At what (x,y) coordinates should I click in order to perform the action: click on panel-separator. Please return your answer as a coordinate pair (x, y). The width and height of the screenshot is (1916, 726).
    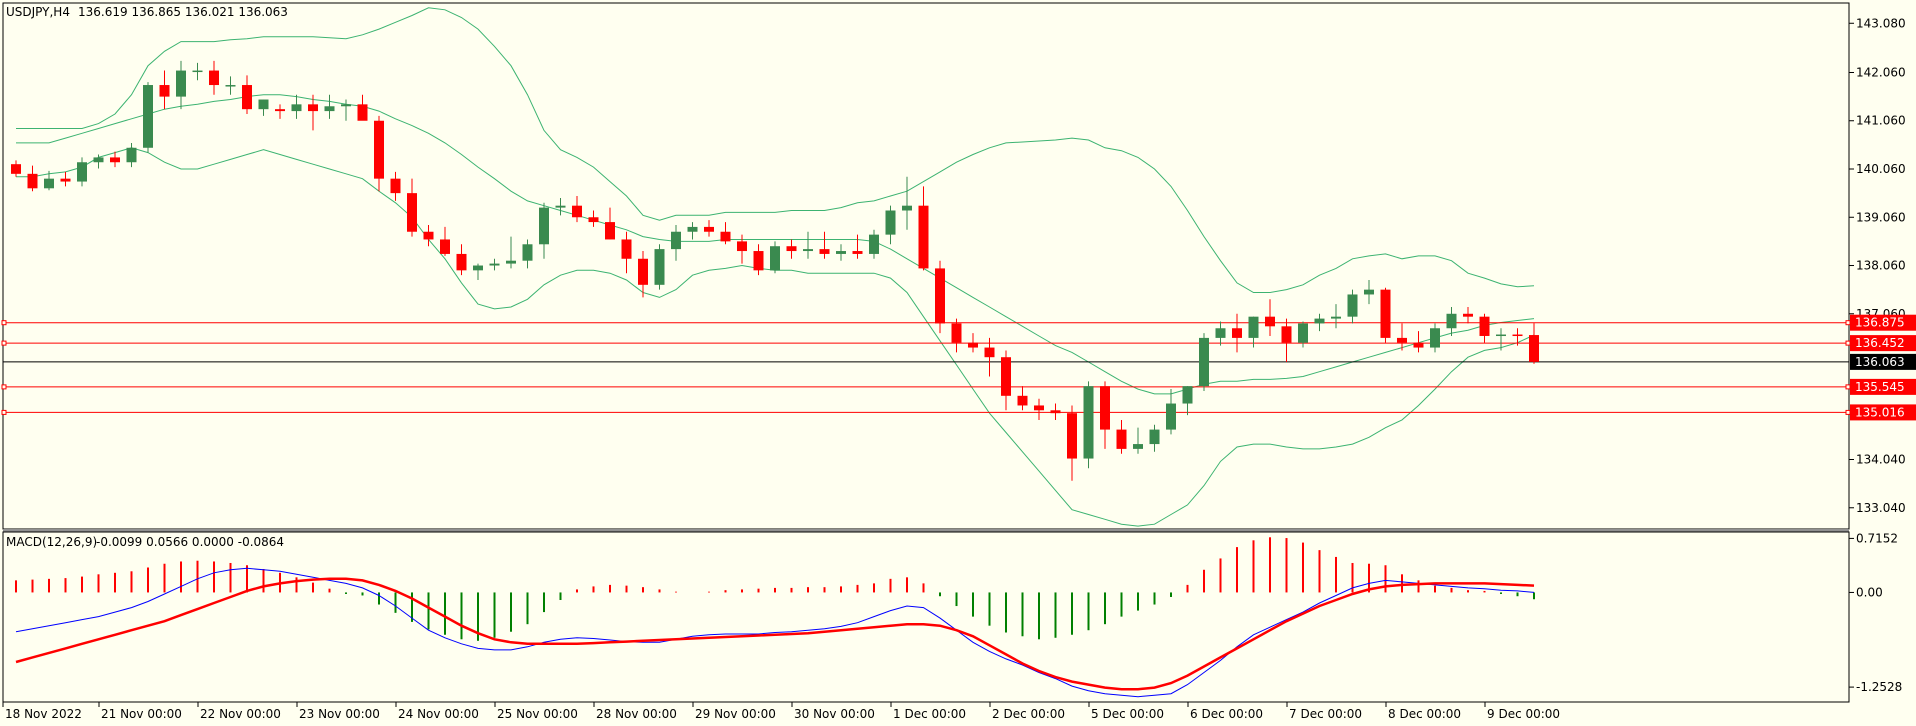
    Looking at the image, I should click on (926, 530).